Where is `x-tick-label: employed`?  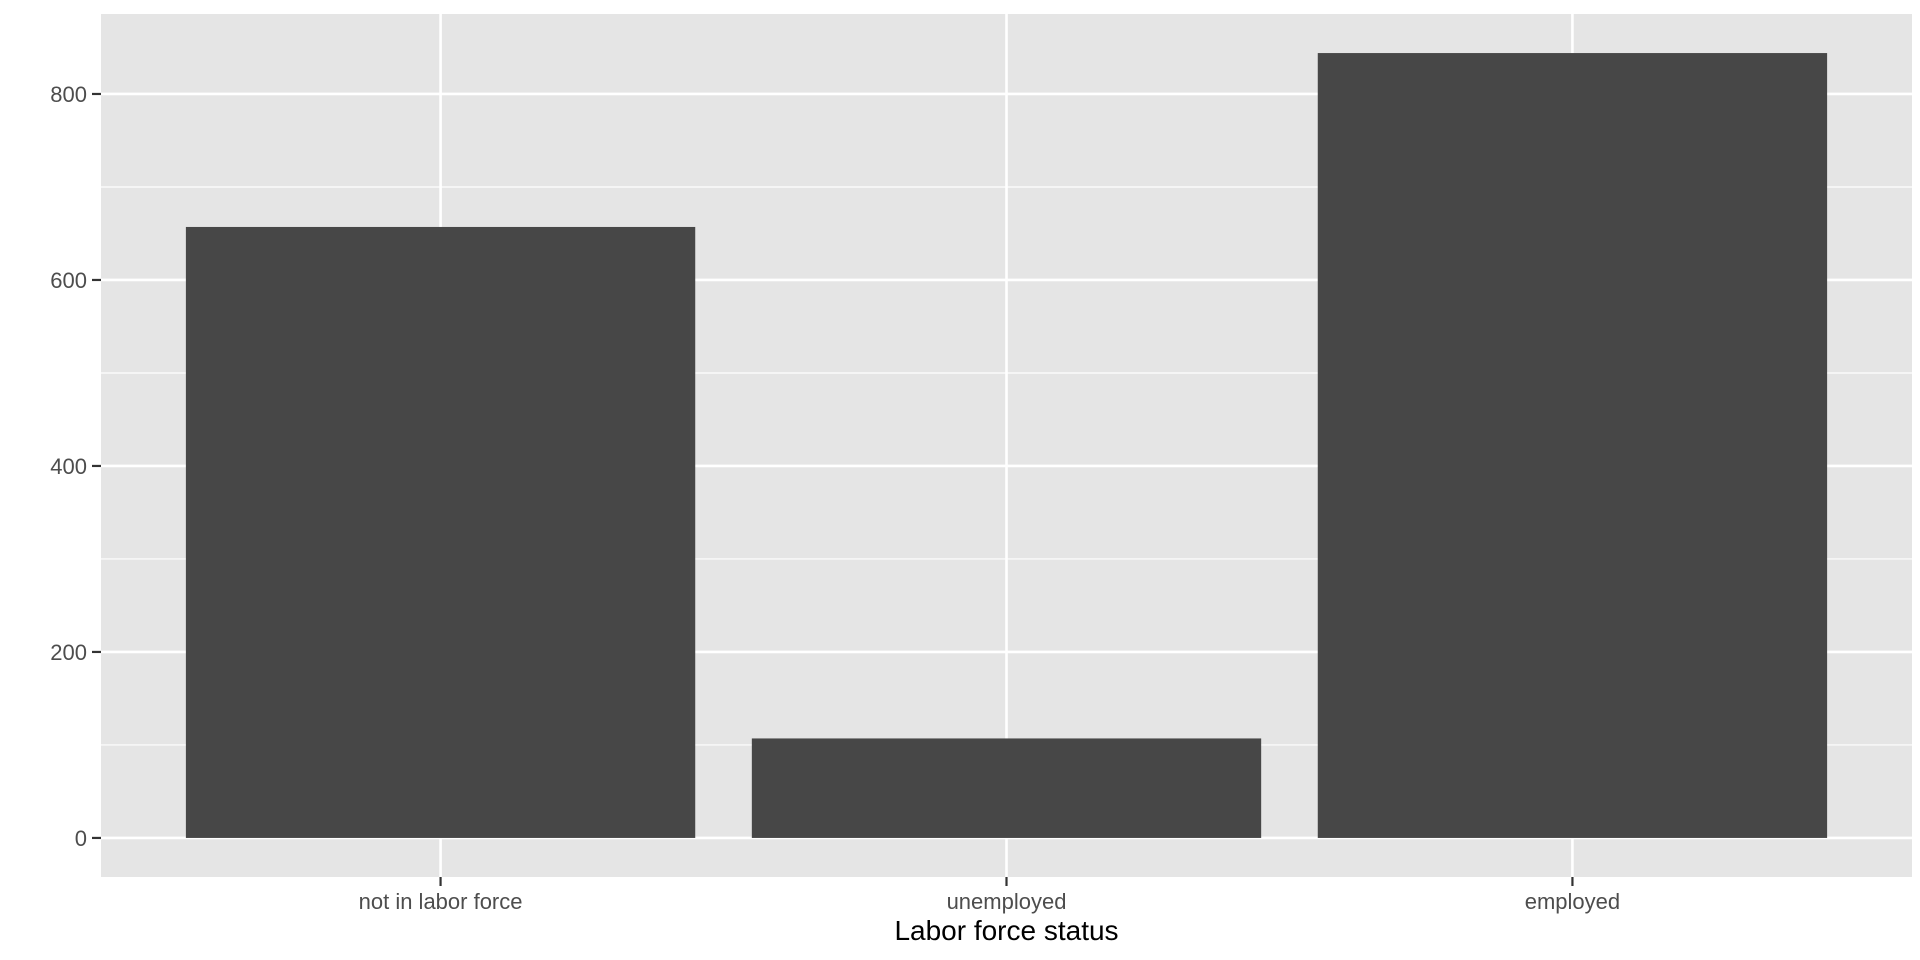
x-tick-label: employed is located at coordinates (1572, 901).